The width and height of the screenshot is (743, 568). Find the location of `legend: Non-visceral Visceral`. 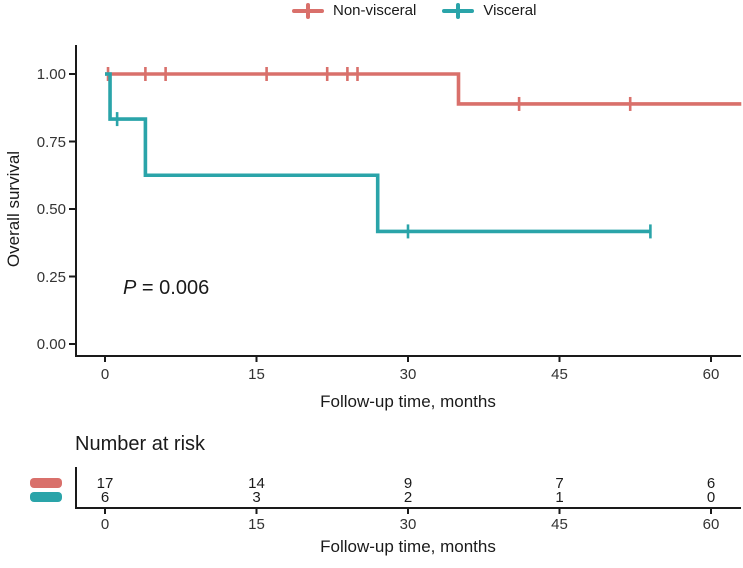

legend: Non-visceral Visceral is located at coordinates (414, 10).